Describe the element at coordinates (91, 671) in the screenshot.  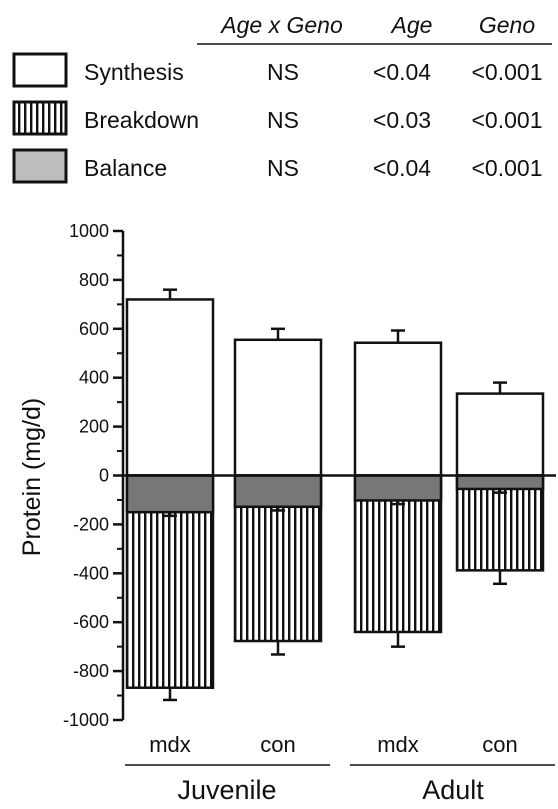
I see `y-tick-label: -800` at that location.